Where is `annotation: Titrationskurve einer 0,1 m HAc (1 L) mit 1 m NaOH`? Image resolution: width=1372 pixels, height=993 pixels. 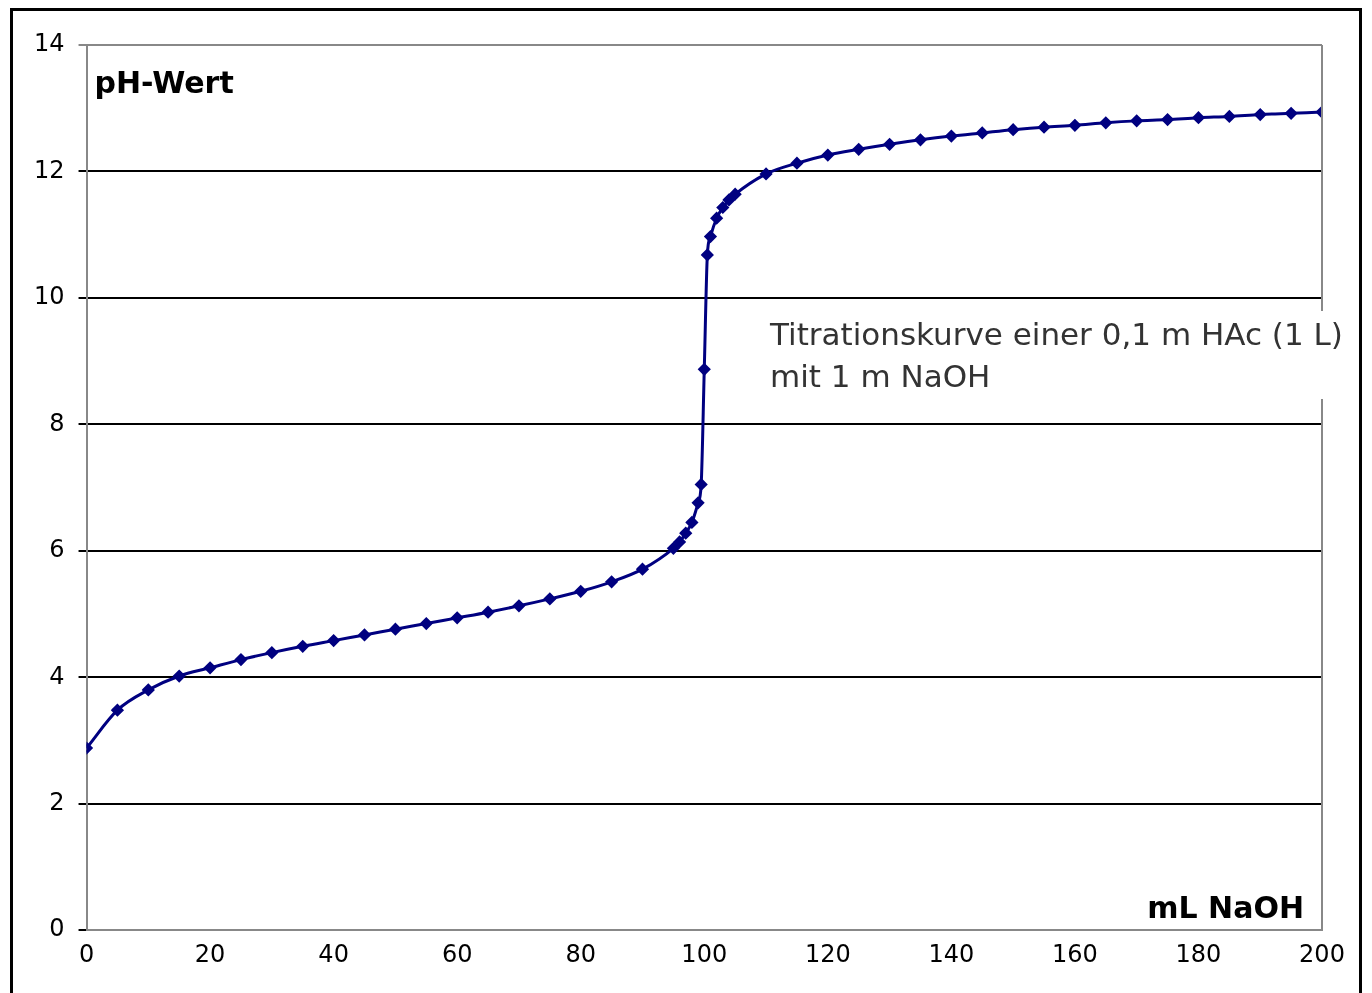 annotation: Titrationskurve einer 0,1 m HAc (1 L) mit 1 m NaOH is located at coordinates (1060, 354).